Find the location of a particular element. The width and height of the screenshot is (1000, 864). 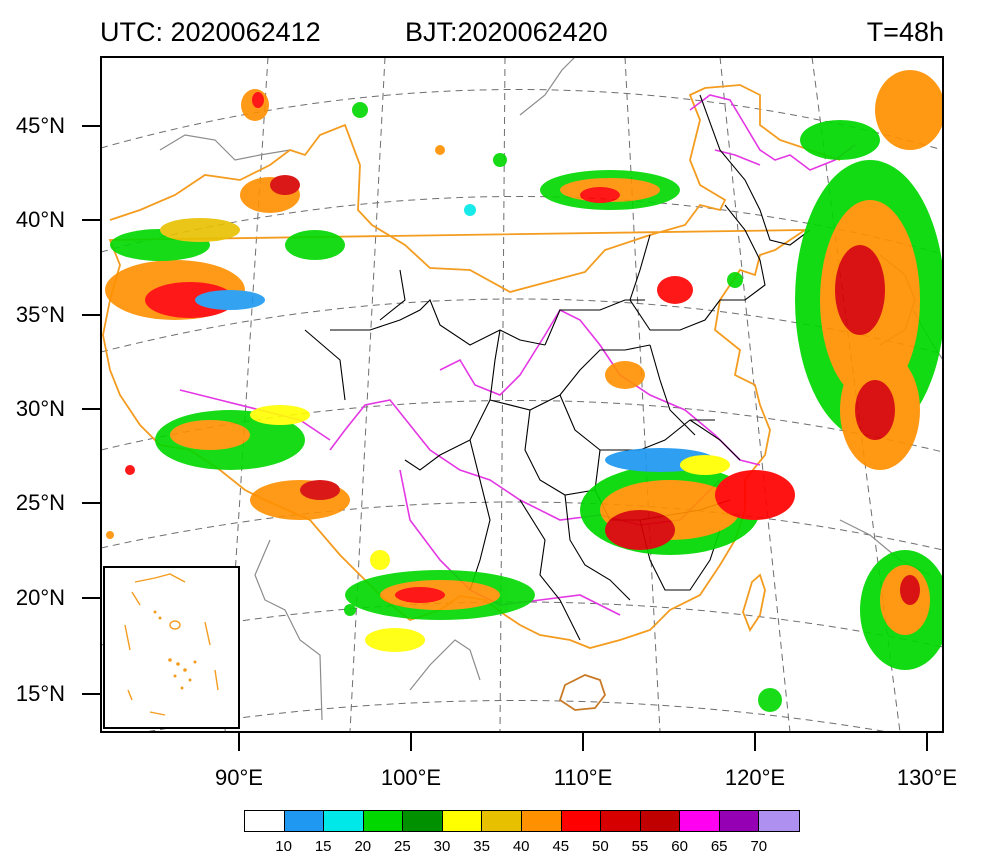

lon-label-110: 110°E is located at coordinates (583, 777).